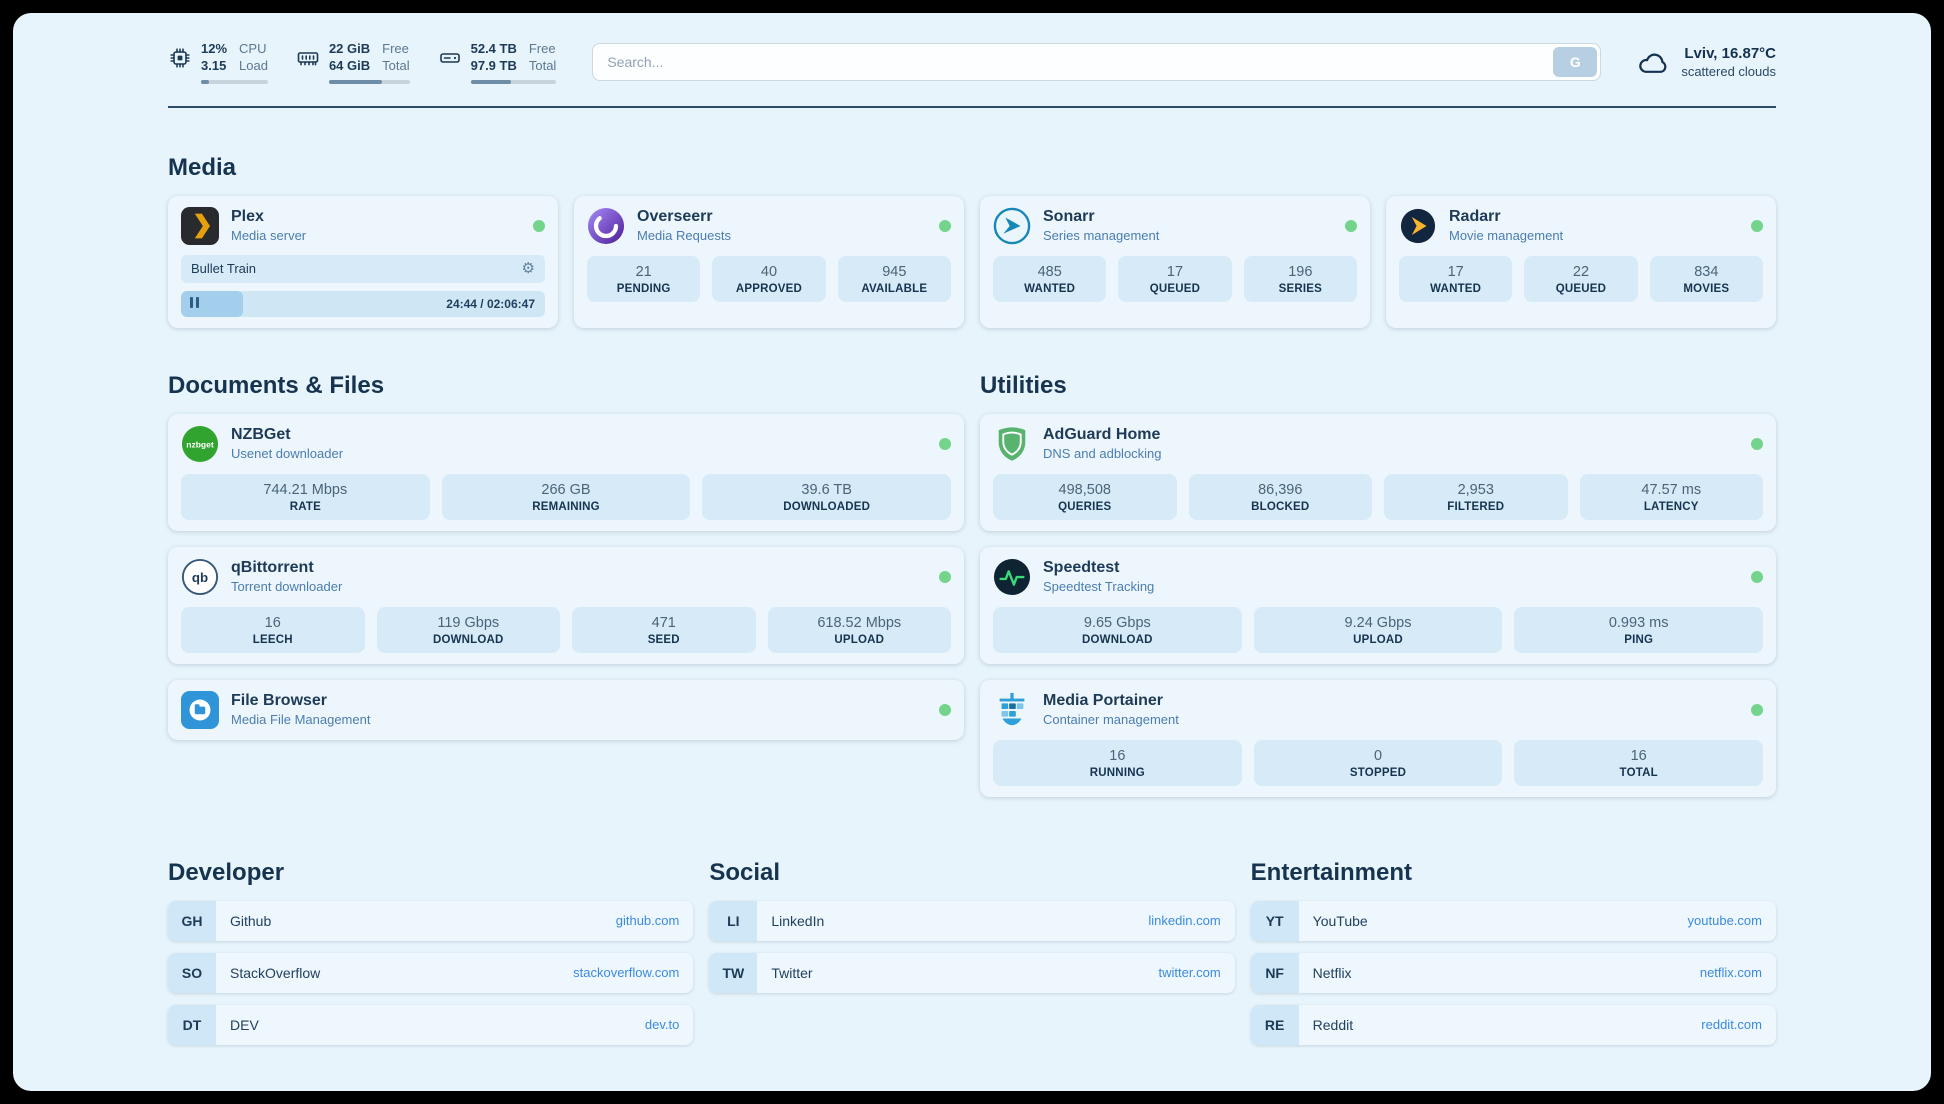 The image size is (1944, 1104). Describe the element at coordinates (1639, 629) in the screenshot. I see `stat-tile: 0.993 ms PING` at that location.